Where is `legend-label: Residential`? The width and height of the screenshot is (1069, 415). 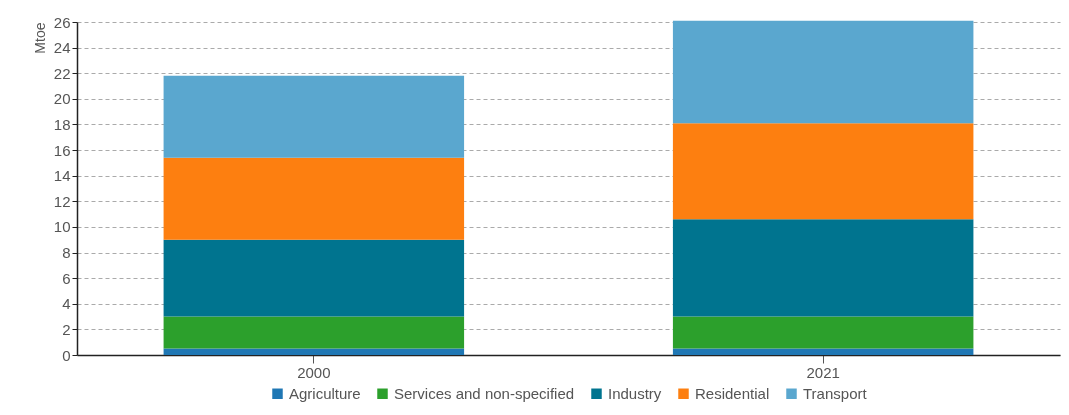 legend-label: Residential is located at coordinates (732, 393).